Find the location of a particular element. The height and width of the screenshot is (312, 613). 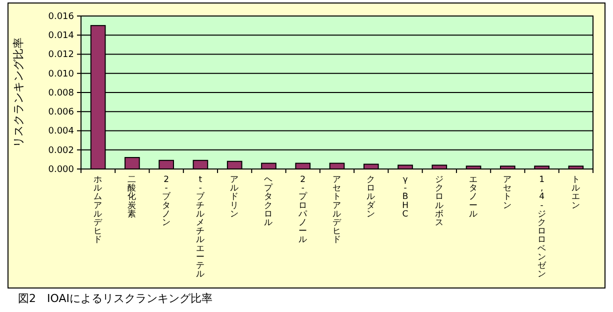

y-tick-label: 0.012 is located at coordinates (61, 55).